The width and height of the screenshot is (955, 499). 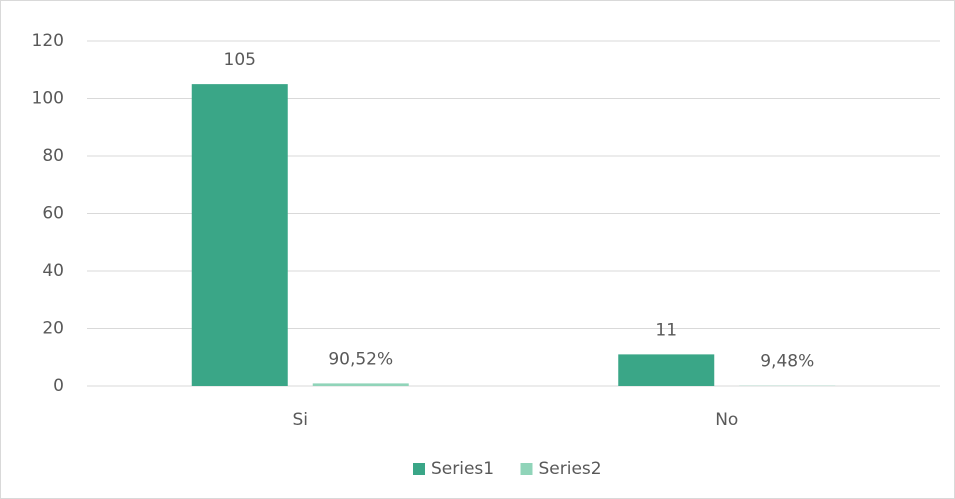 I want to click on y-tick-label: 60, so click(x=53, y=214).